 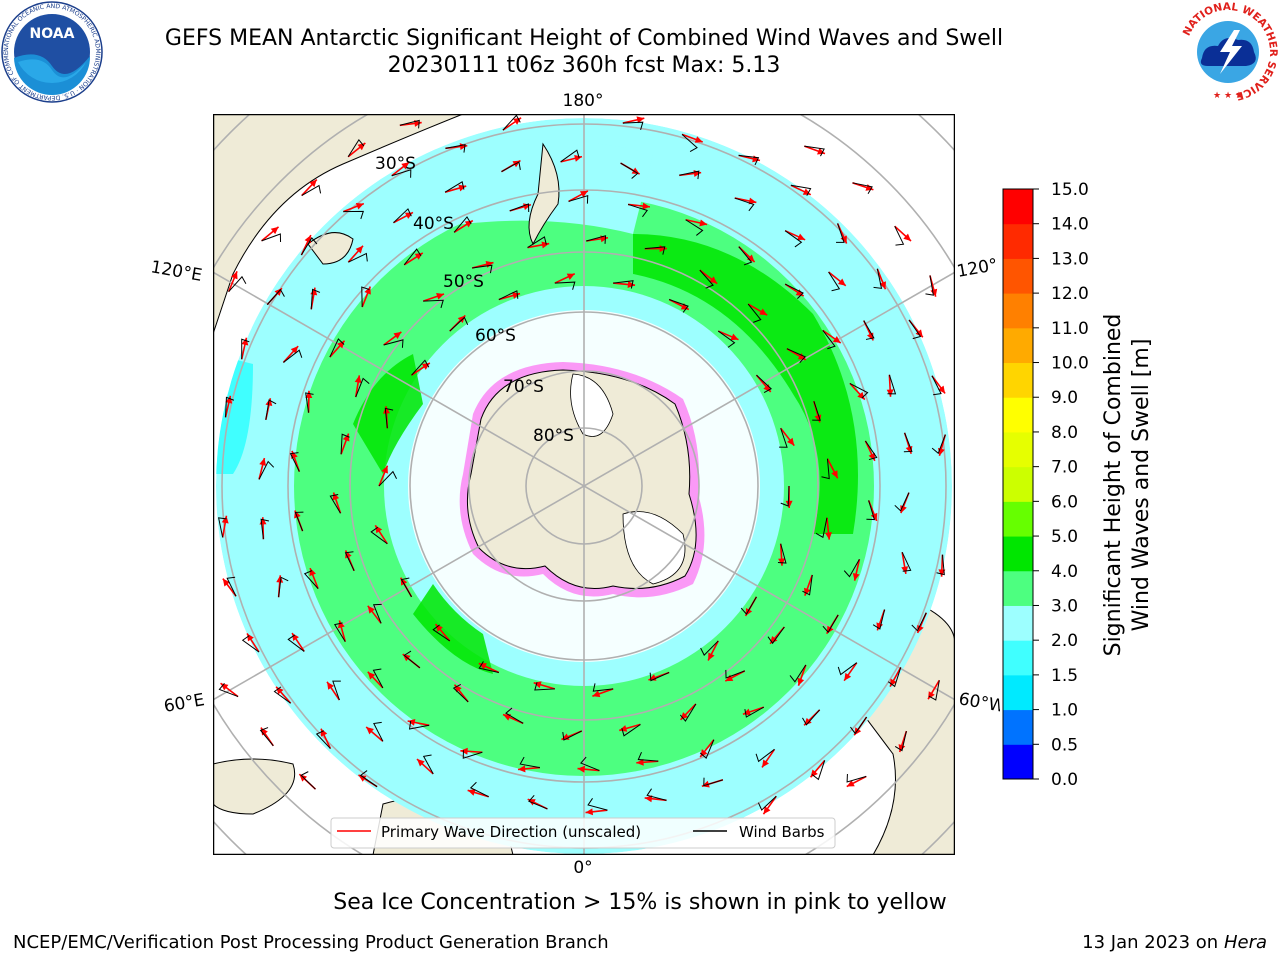 I want to click on lon-label-120w: 120°, so click(x=977, y=268).